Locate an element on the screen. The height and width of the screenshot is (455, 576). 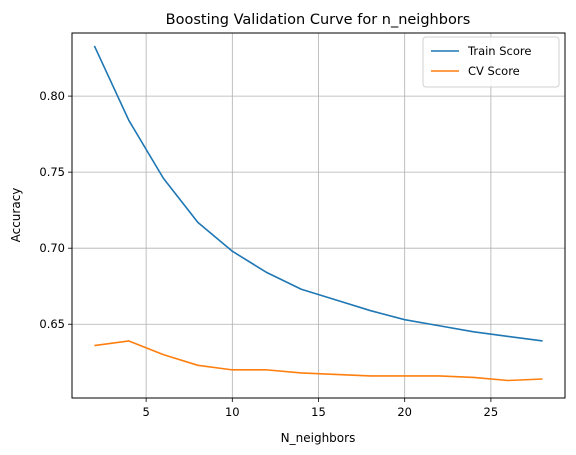
x-tick-label: 15 is located at coordinates (318, 412).